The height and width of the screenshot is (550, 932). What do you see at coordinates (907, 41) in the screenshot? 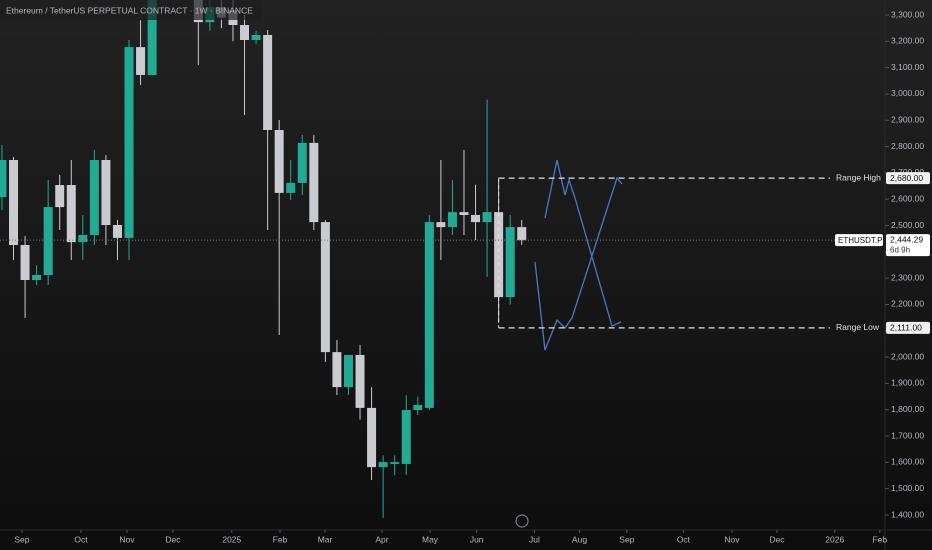
I see `y-tick-label: 3,200.00` at bounding box center [907, 41].